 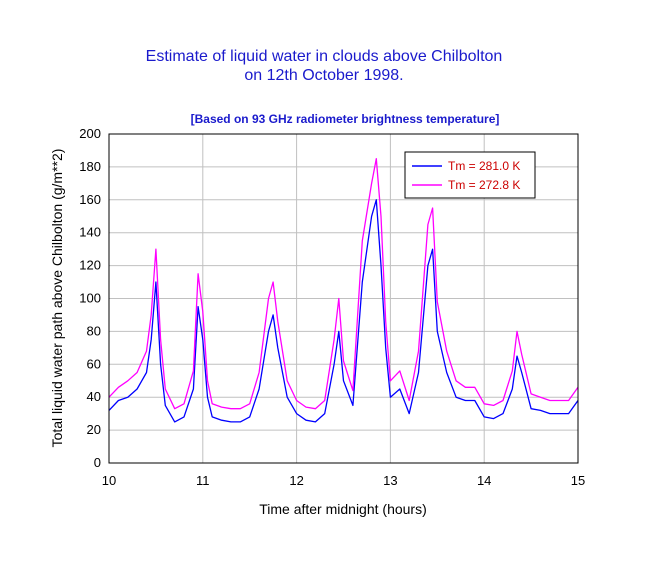 What do you see at coordinates (484, 480) in the screenshot?
I see `x-tick-label: 14` at bounding box center [484, 480].